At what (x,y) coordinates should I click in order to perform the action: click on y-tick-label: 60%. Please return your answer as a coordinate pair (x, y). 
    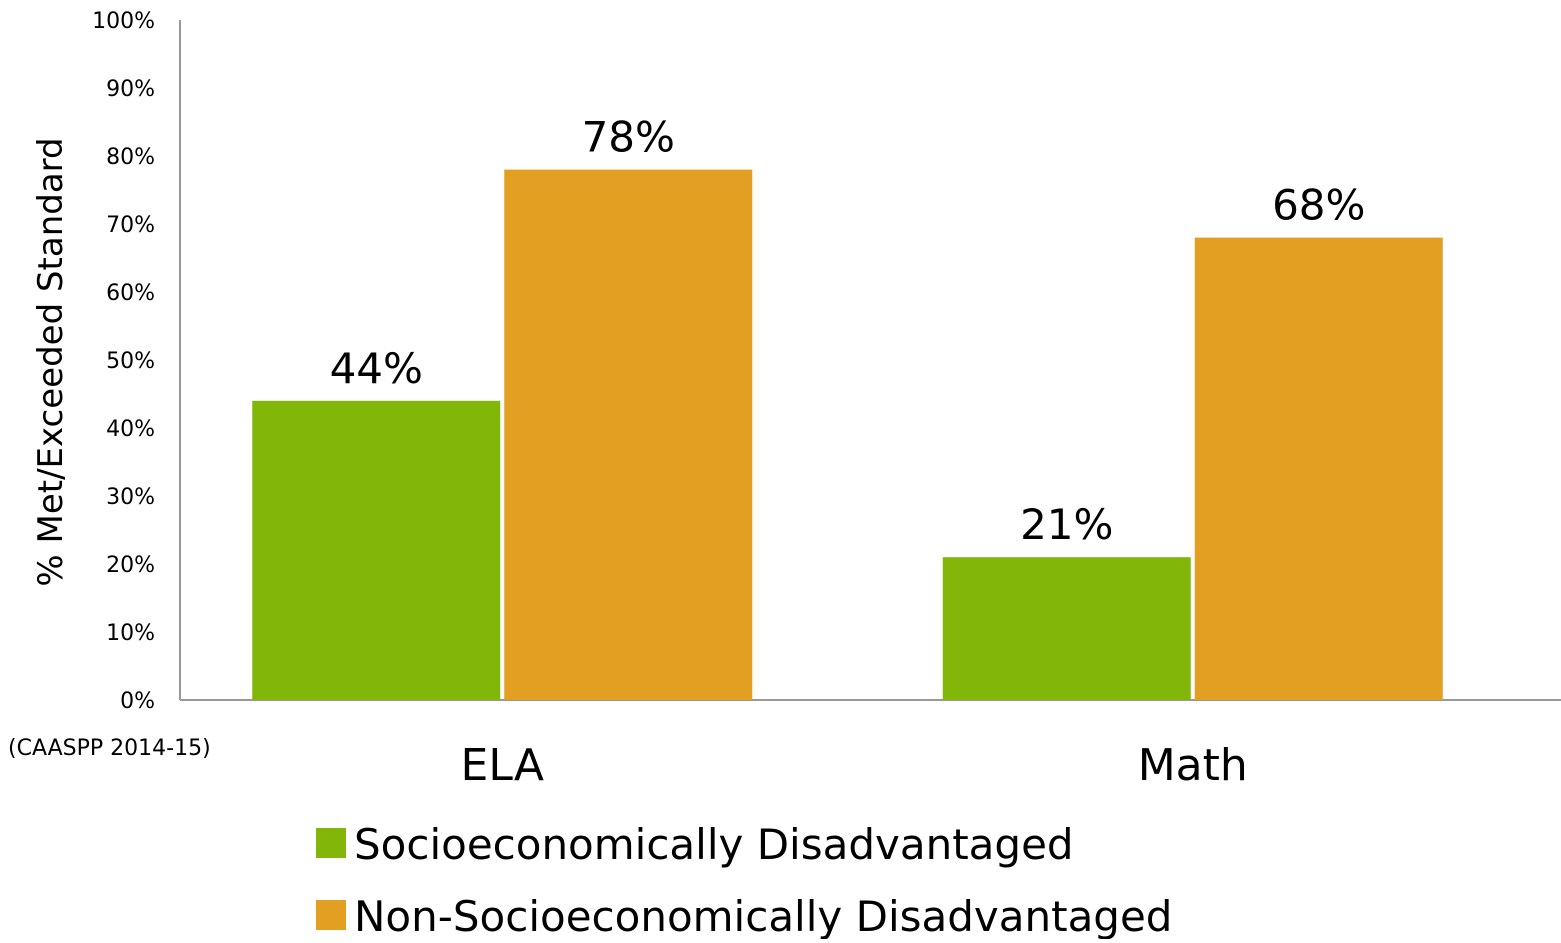
    Looking at the image, I should click on (130, 293).